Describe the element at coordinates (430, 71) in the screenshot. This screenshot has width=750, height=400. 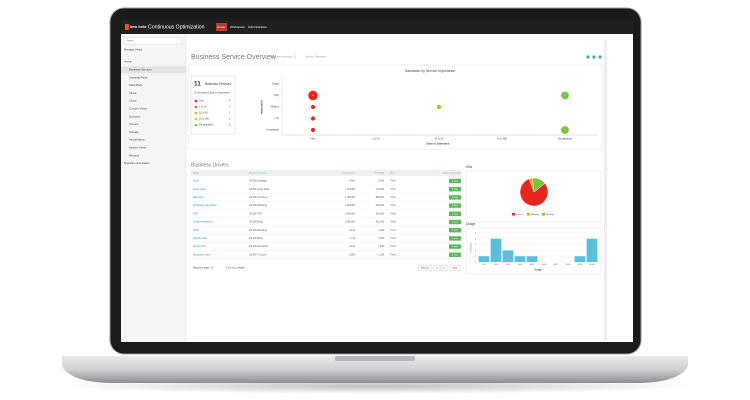
I see `saturation-title: Saturation by Service Importance` at that location.